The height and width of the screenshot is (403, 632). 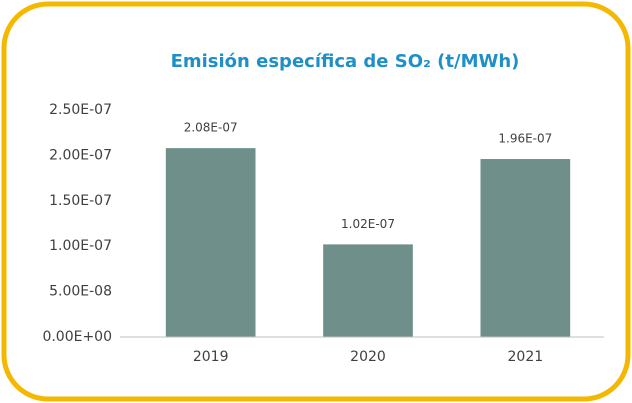 I want to click on x-tick-label: 2020, so click(x=368, y=357).